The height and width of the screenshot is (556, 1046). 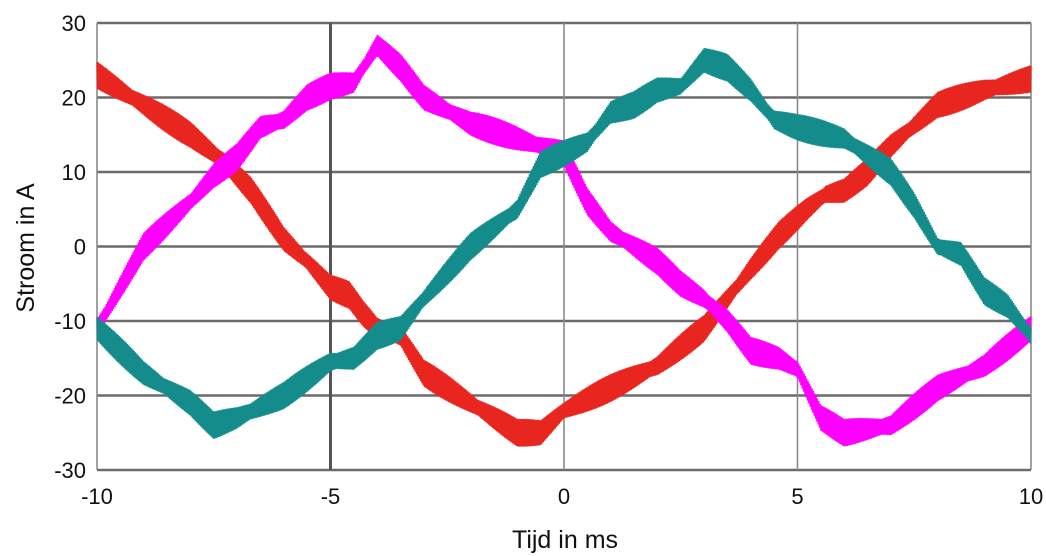 What do you see at coordinates (70, 470) in the screenshot?
I see `y-tick-label: -30` at bounding box center [70, 470].